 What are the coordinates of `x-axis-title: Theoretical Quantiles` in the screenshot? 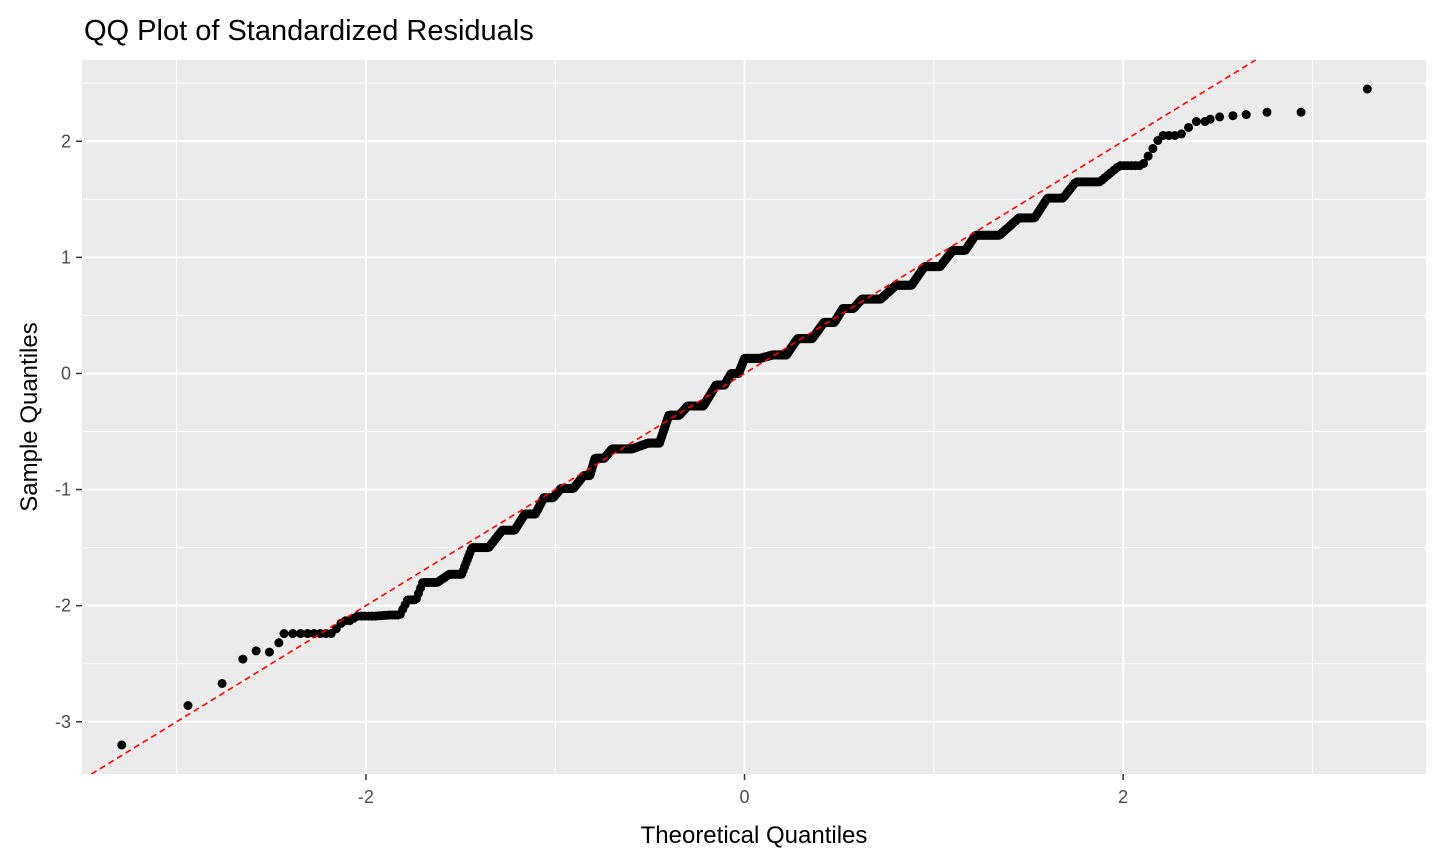 It's located at (754, 835).